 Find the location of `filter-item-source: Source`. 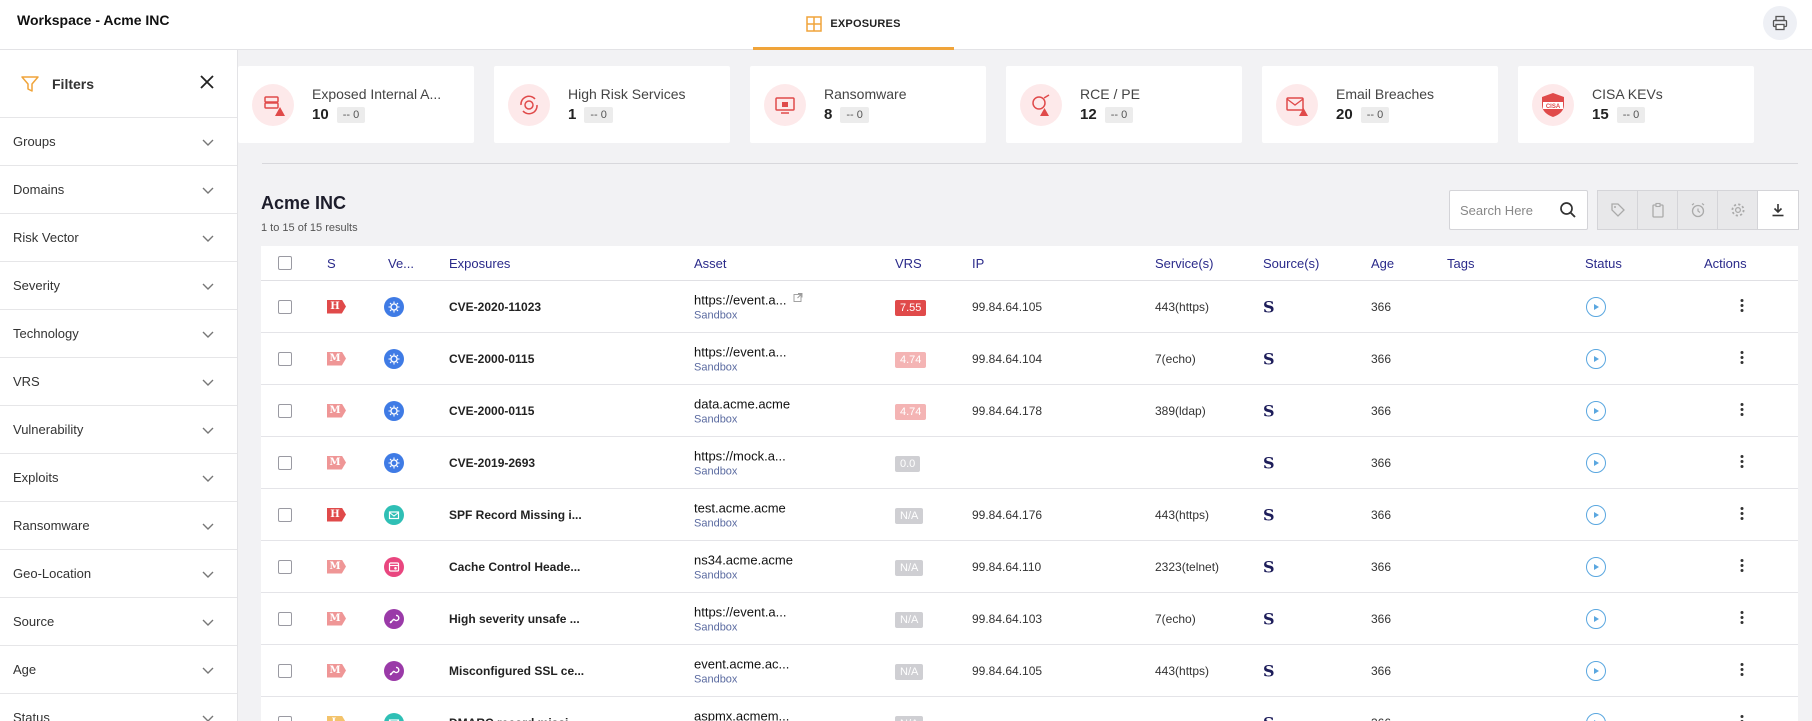

filter-item-source: Source is located at coordinates (118, 622).